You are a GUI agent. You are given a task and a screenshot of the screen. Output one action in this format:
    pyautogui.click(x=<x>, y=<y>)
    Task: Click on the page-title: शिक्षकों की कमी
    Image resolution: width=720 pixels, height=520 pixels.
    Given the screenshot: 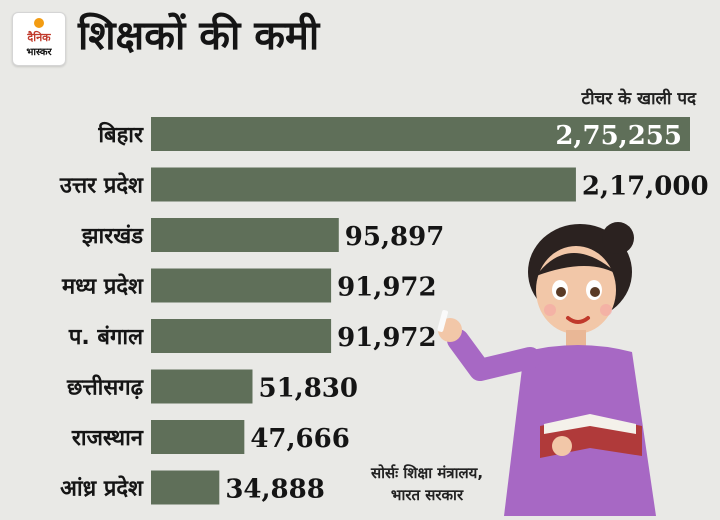 What is the action you would take?
    pyautogui.click(x=199, y=36)
    